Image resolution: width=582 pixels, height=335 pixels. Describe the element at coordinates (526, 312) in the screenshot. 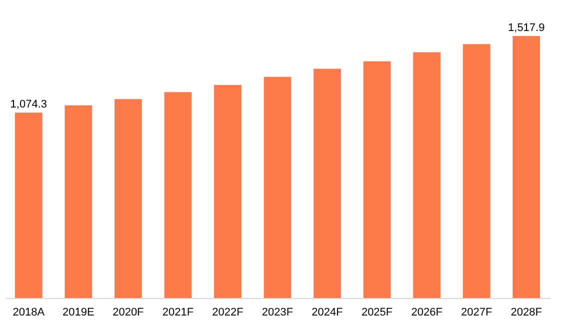

I see `x-tick-label: 2028F` at that location.